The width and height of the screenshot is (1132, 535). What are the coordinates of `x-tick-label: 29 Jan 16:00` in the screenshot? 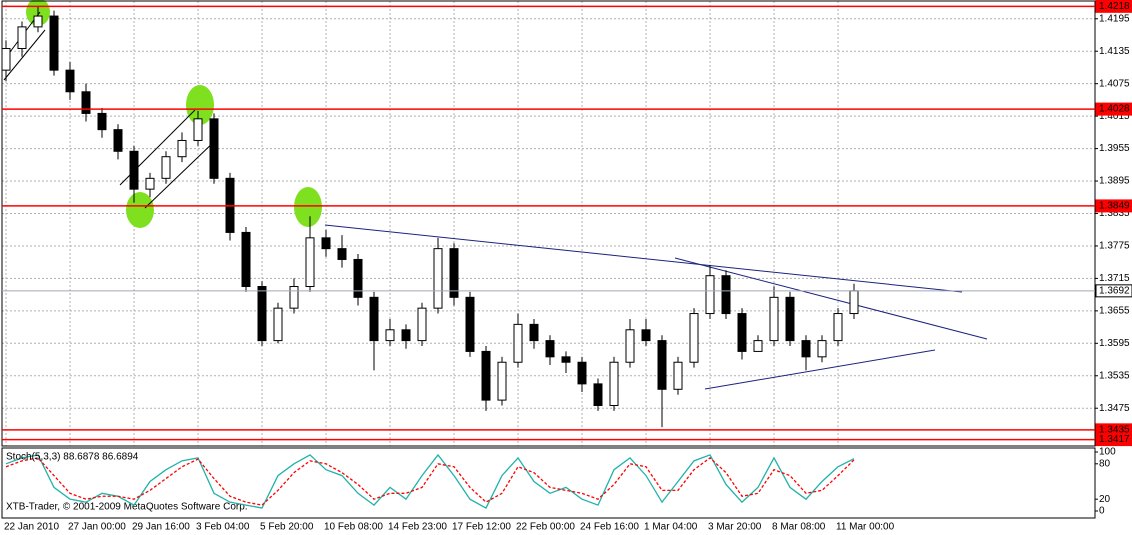 It's located at (161, 527).